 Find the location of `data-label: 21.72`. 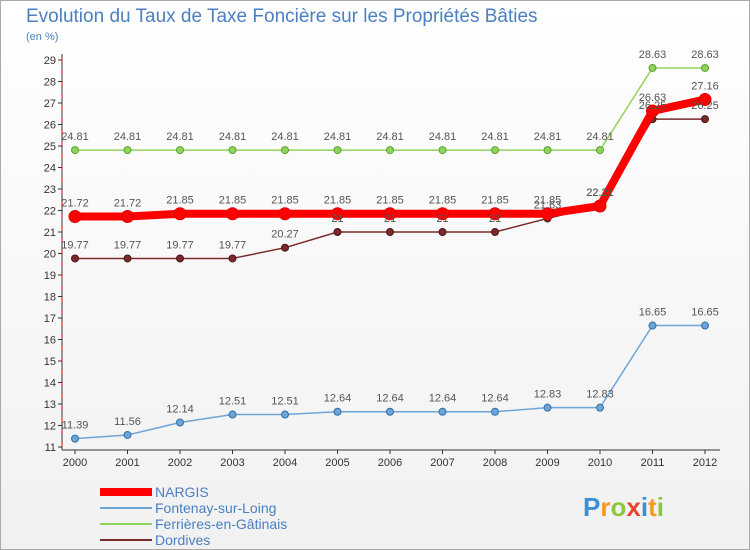

data-label: 21.72 is located at coordinates (75, 204).